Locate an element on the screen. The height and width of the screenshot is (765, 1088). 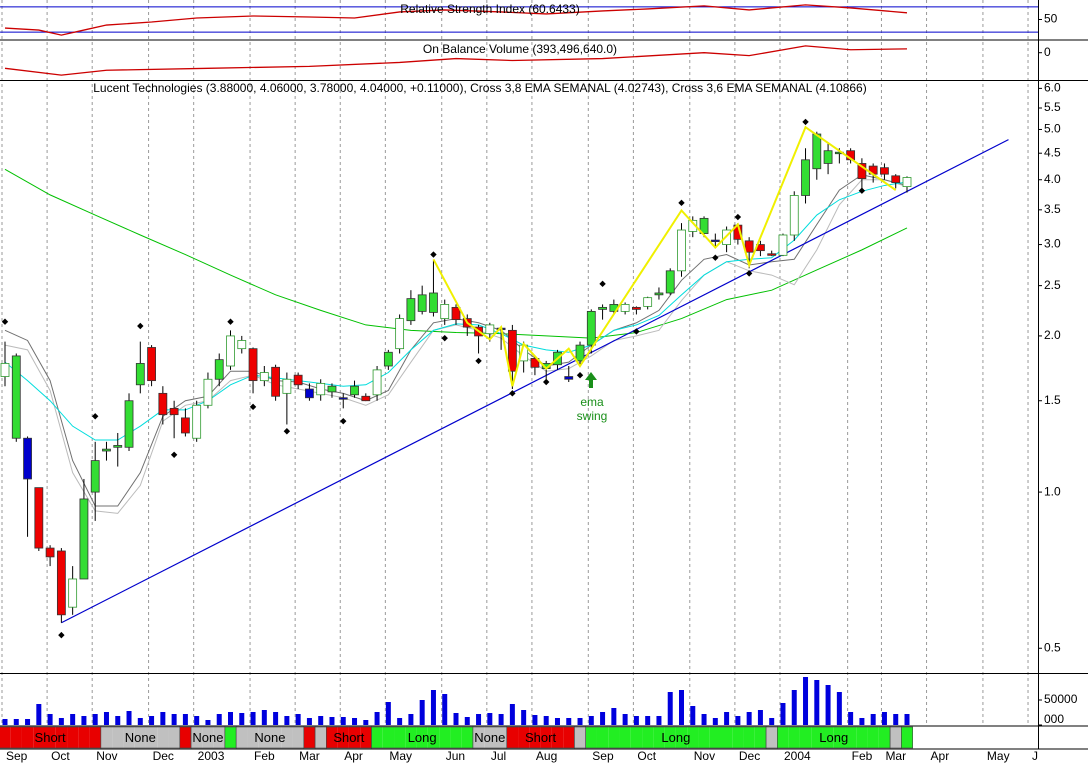
x-tick-label: Aug is located at coordinates (546, 756).